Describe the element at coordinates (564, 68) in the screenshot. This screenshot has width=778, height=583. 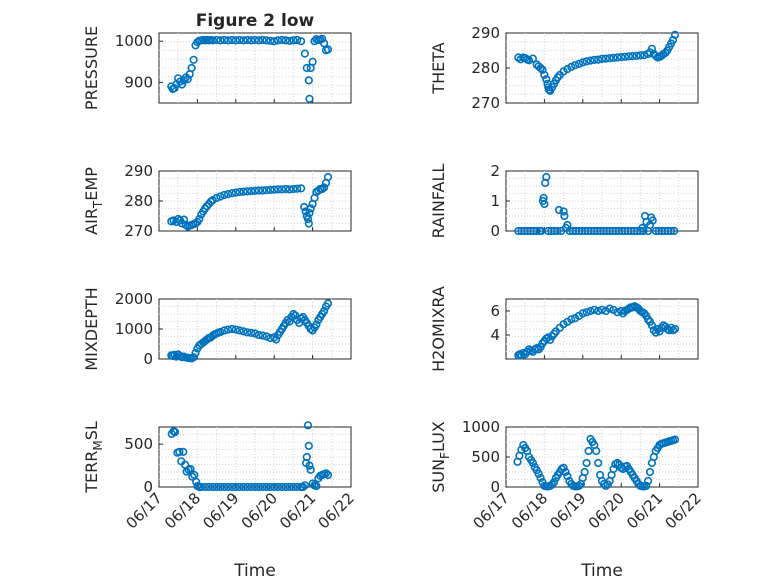
I see `subplot-theta: 270 280 290 THETA` at that location.